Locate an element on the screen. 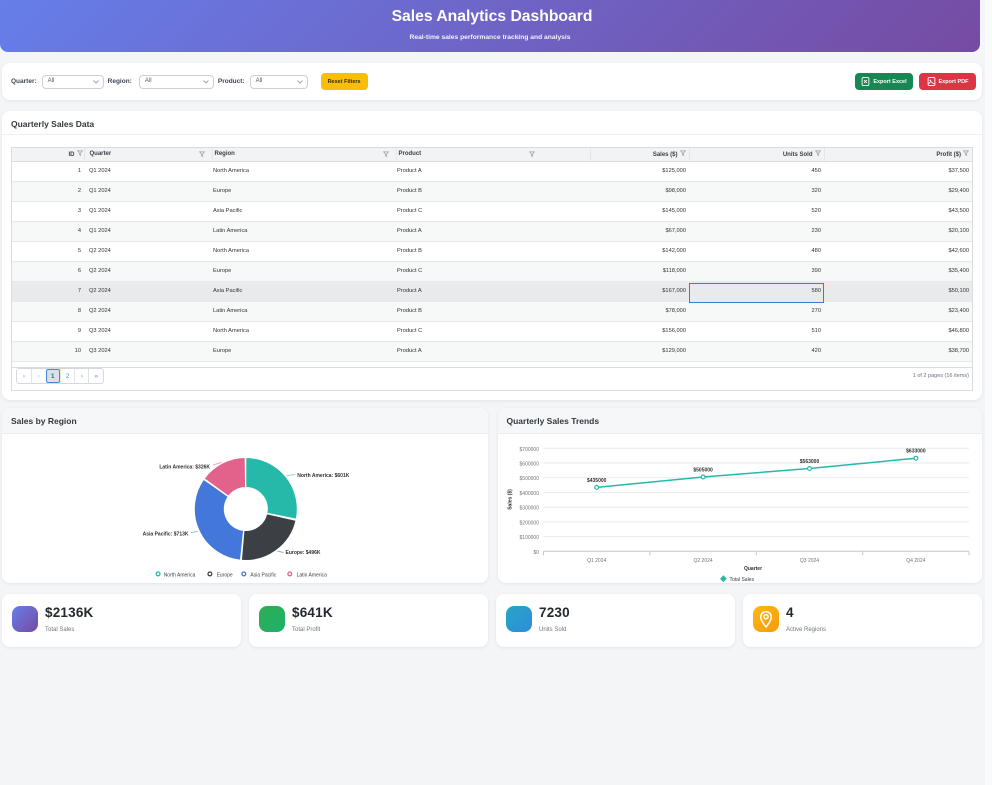  svg-text: North America is located at coordinates (180, 575).